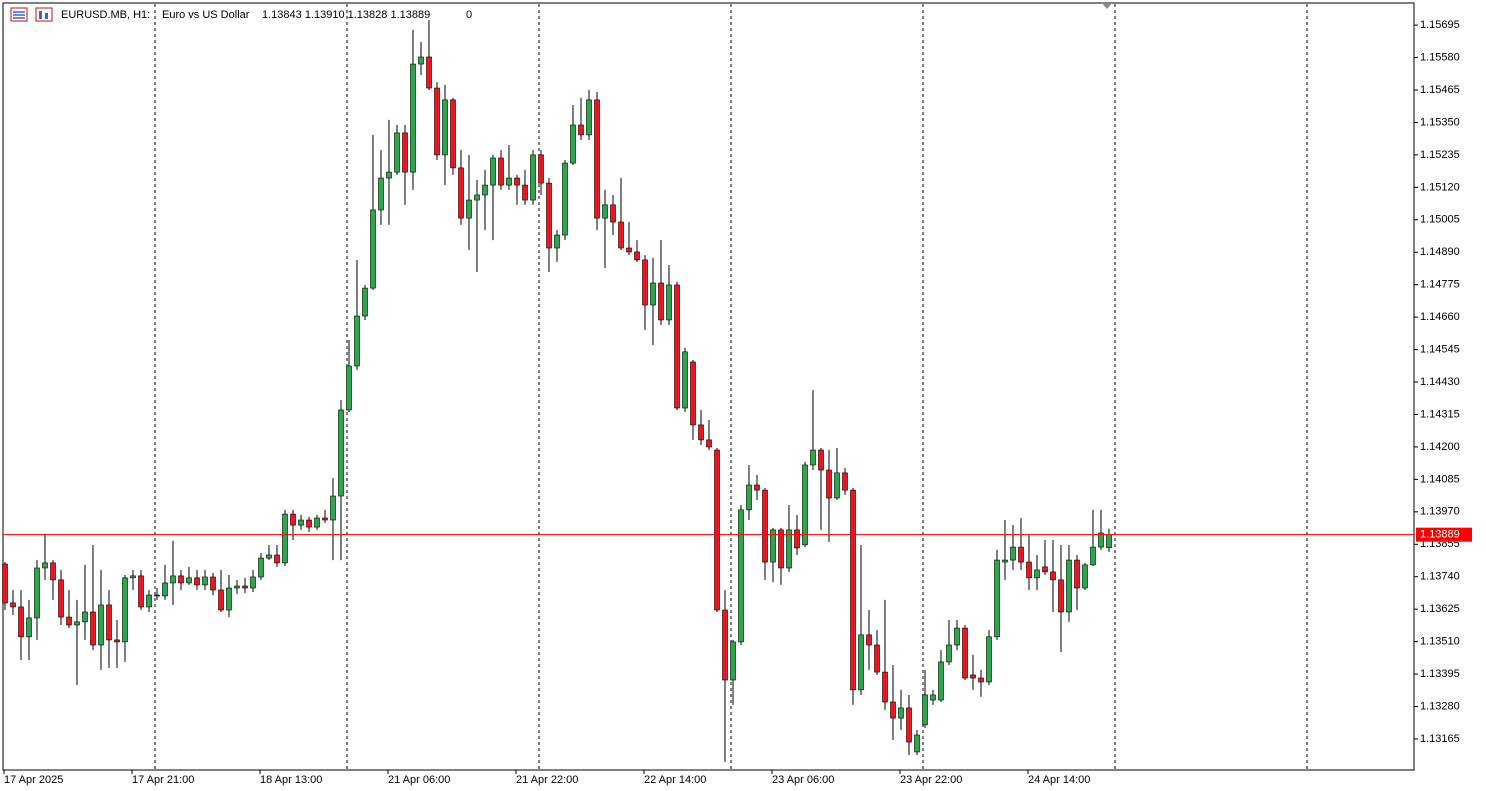 The height and width of the screenshot is (791, 1486). What do you see at coordinates (346, 15) in the screenshot?
I see `quote: 1.13843 1.13910 1.13828 1.13889` at bounding box center [346, 15].